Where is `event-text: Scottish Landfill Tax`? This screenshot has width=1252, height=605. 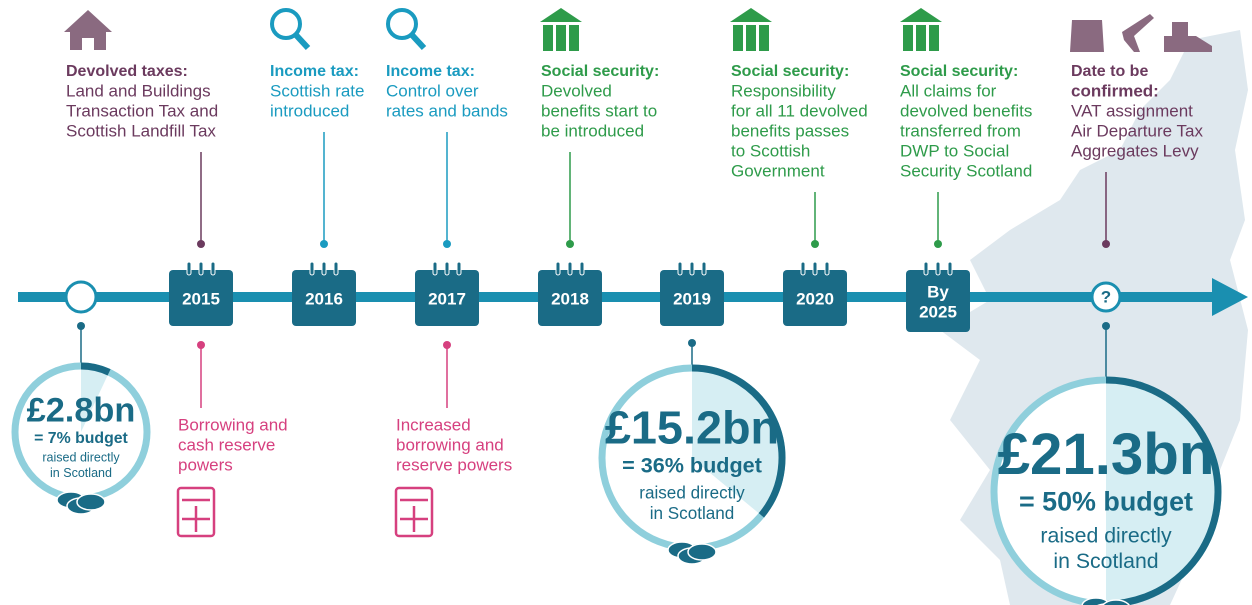 event-text: Scottish Landfill Tax is located at coordinates (141, 130).